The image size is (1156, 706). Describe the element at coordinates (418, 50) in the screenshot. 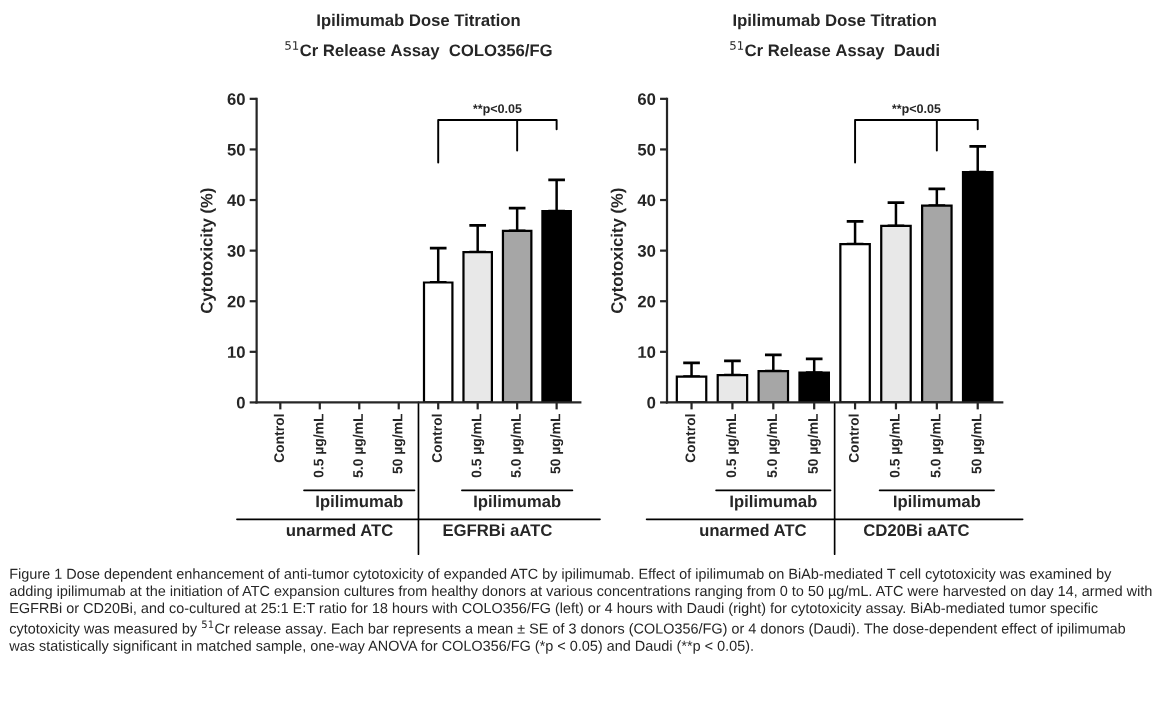

I see `chart-subtitle: $^{51}$Cr Release Assay COLO356/FG` at that location.